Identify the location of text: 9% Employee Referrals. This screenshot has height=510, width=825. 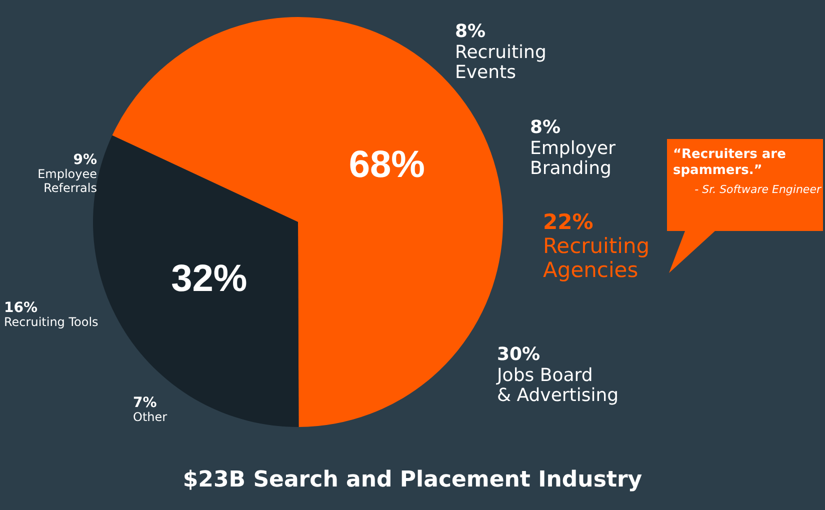
(67, 173).